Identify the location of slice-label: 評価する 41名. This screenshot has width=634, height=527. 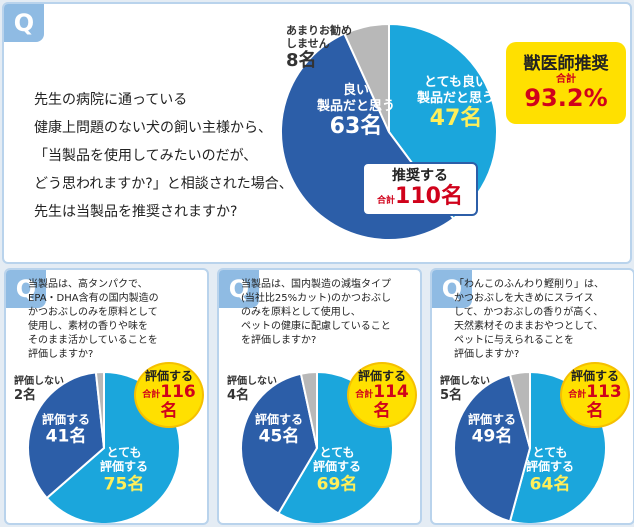
(66, 430).